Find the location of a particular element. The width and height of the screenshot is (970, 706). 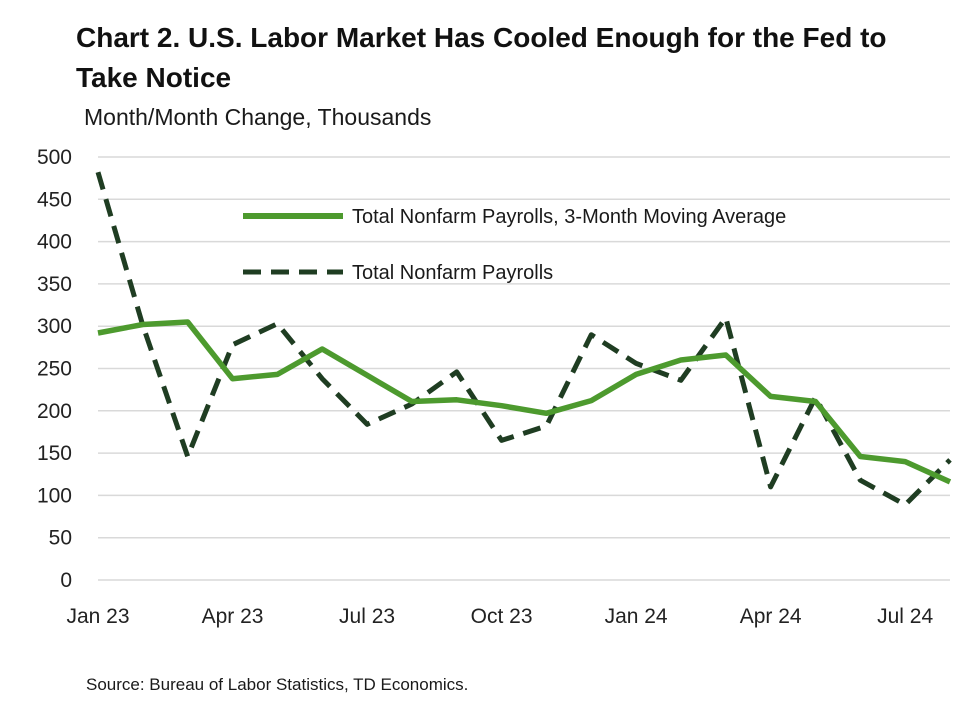

y-tick-label: 500 is located at coordinates (54, 157).